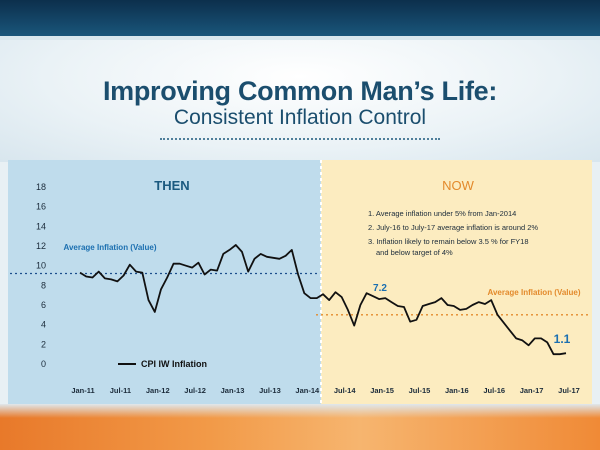  Describe the element at coordinates (532, 390) in the screenshot. I see `x-tick-label: Jan-17` at that location.